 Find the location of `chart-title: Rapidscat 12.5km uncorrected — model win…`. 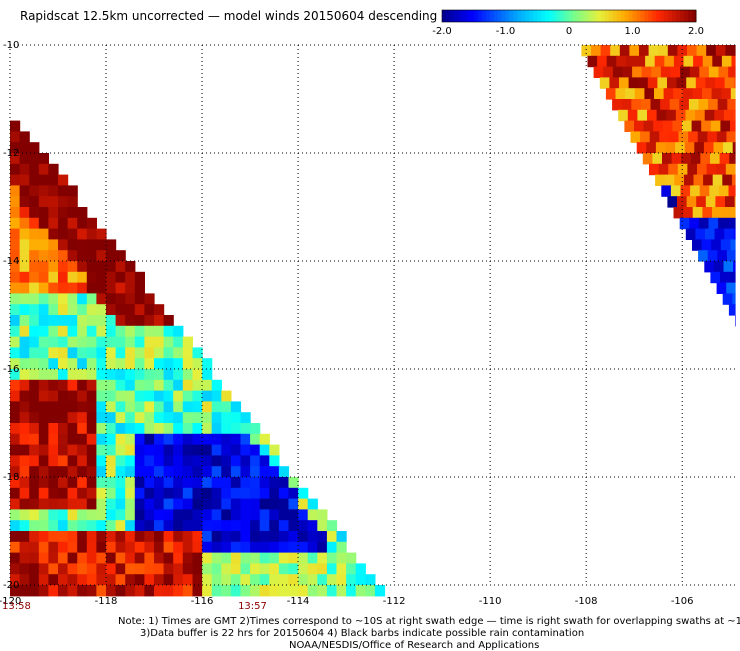

chart-title: Rapidscat 12.5km uncorrected — model win… is located at coordinates (229, 16).